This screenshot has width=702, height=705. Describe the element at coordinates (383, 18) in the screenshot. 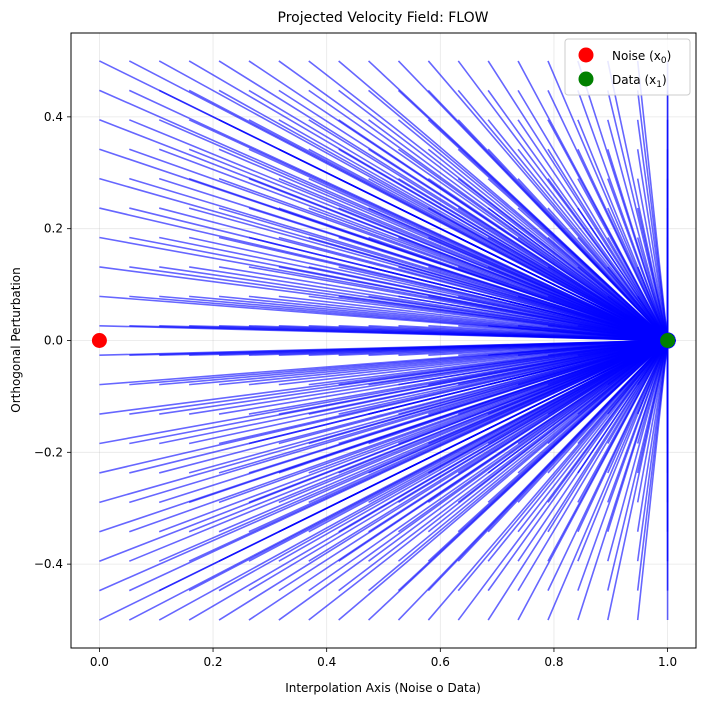

I see `chart-title: Projected Velocity Field: FLOW` at that location.